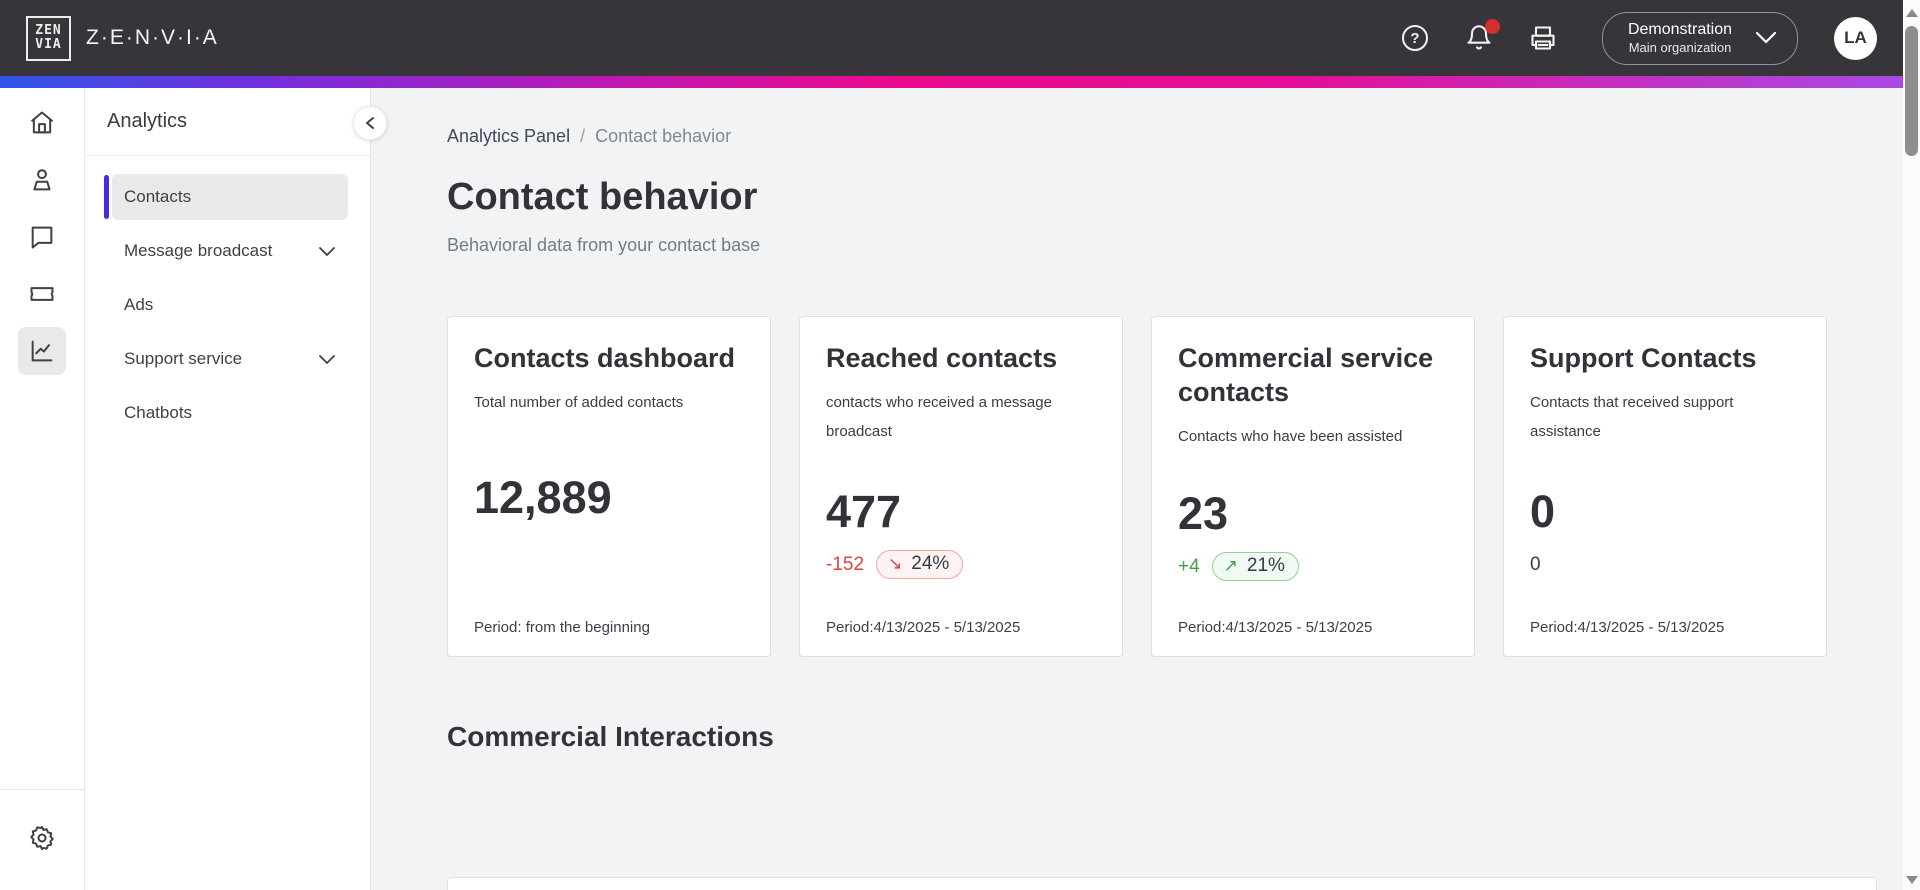  Describe the element at coordinates (48, 44) in the screenshot. I see `logo-mark-bottom: VIA` at that location.